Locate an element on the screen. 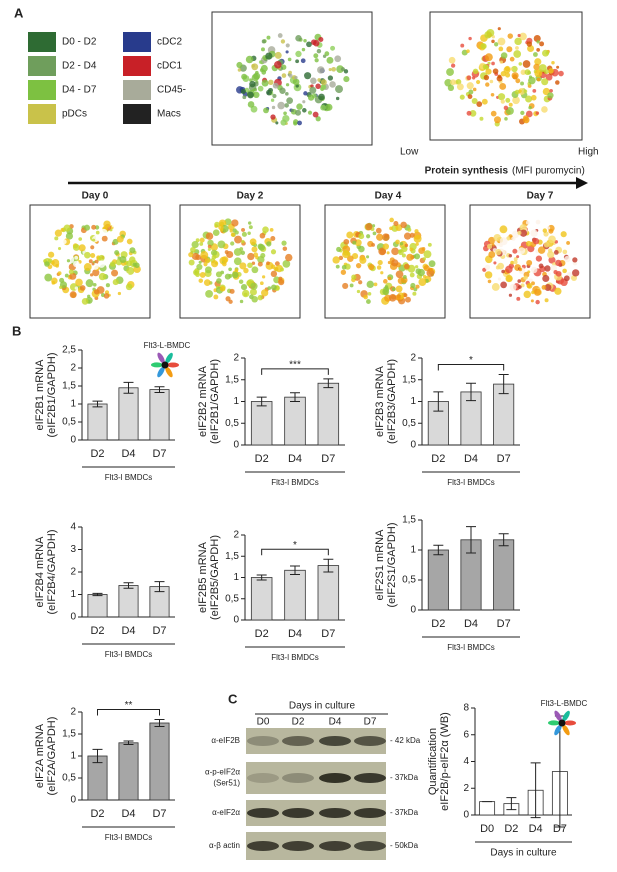 Image resolution: width=617 pixels, height=872 pixels. scale-unit: (MFI puromycin) is located at coordinates (548, 171).